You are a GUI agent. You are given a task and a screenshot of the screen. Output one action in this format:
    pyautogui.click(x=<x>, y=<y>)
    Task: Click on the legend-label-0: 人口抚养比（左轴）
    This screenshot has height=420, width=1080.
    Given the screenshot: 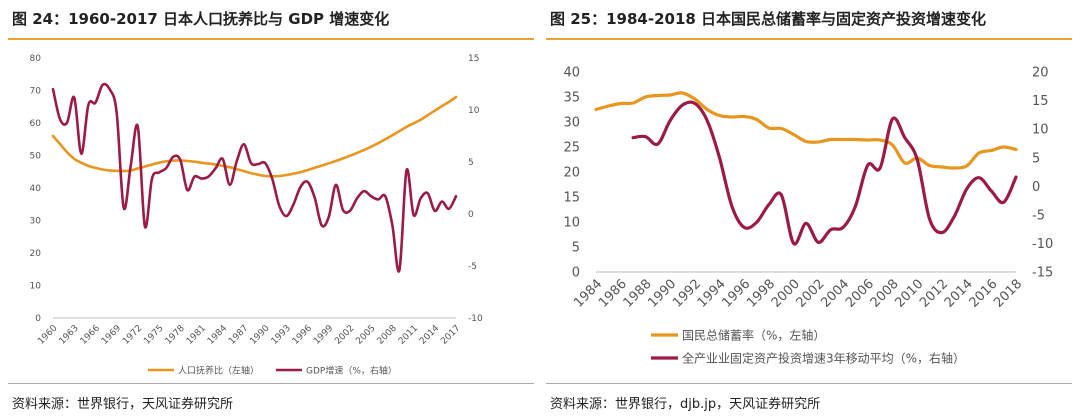 What is the action you would take?
    pyautogui.click(x=218, y=371)
    